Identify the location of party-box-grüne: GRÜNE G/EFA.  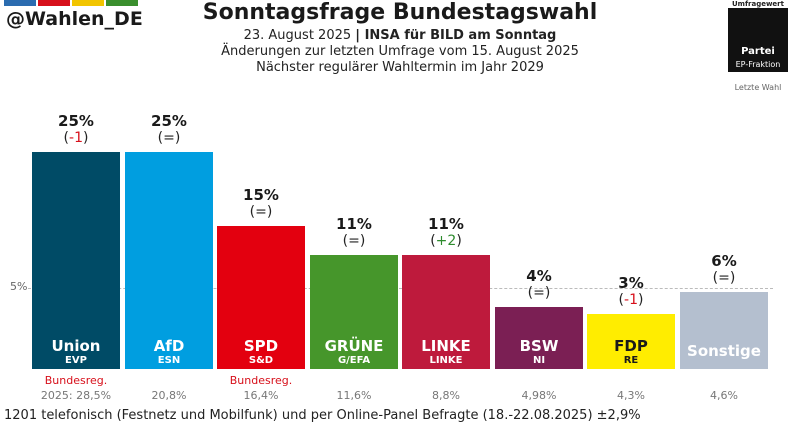
(354, 352).